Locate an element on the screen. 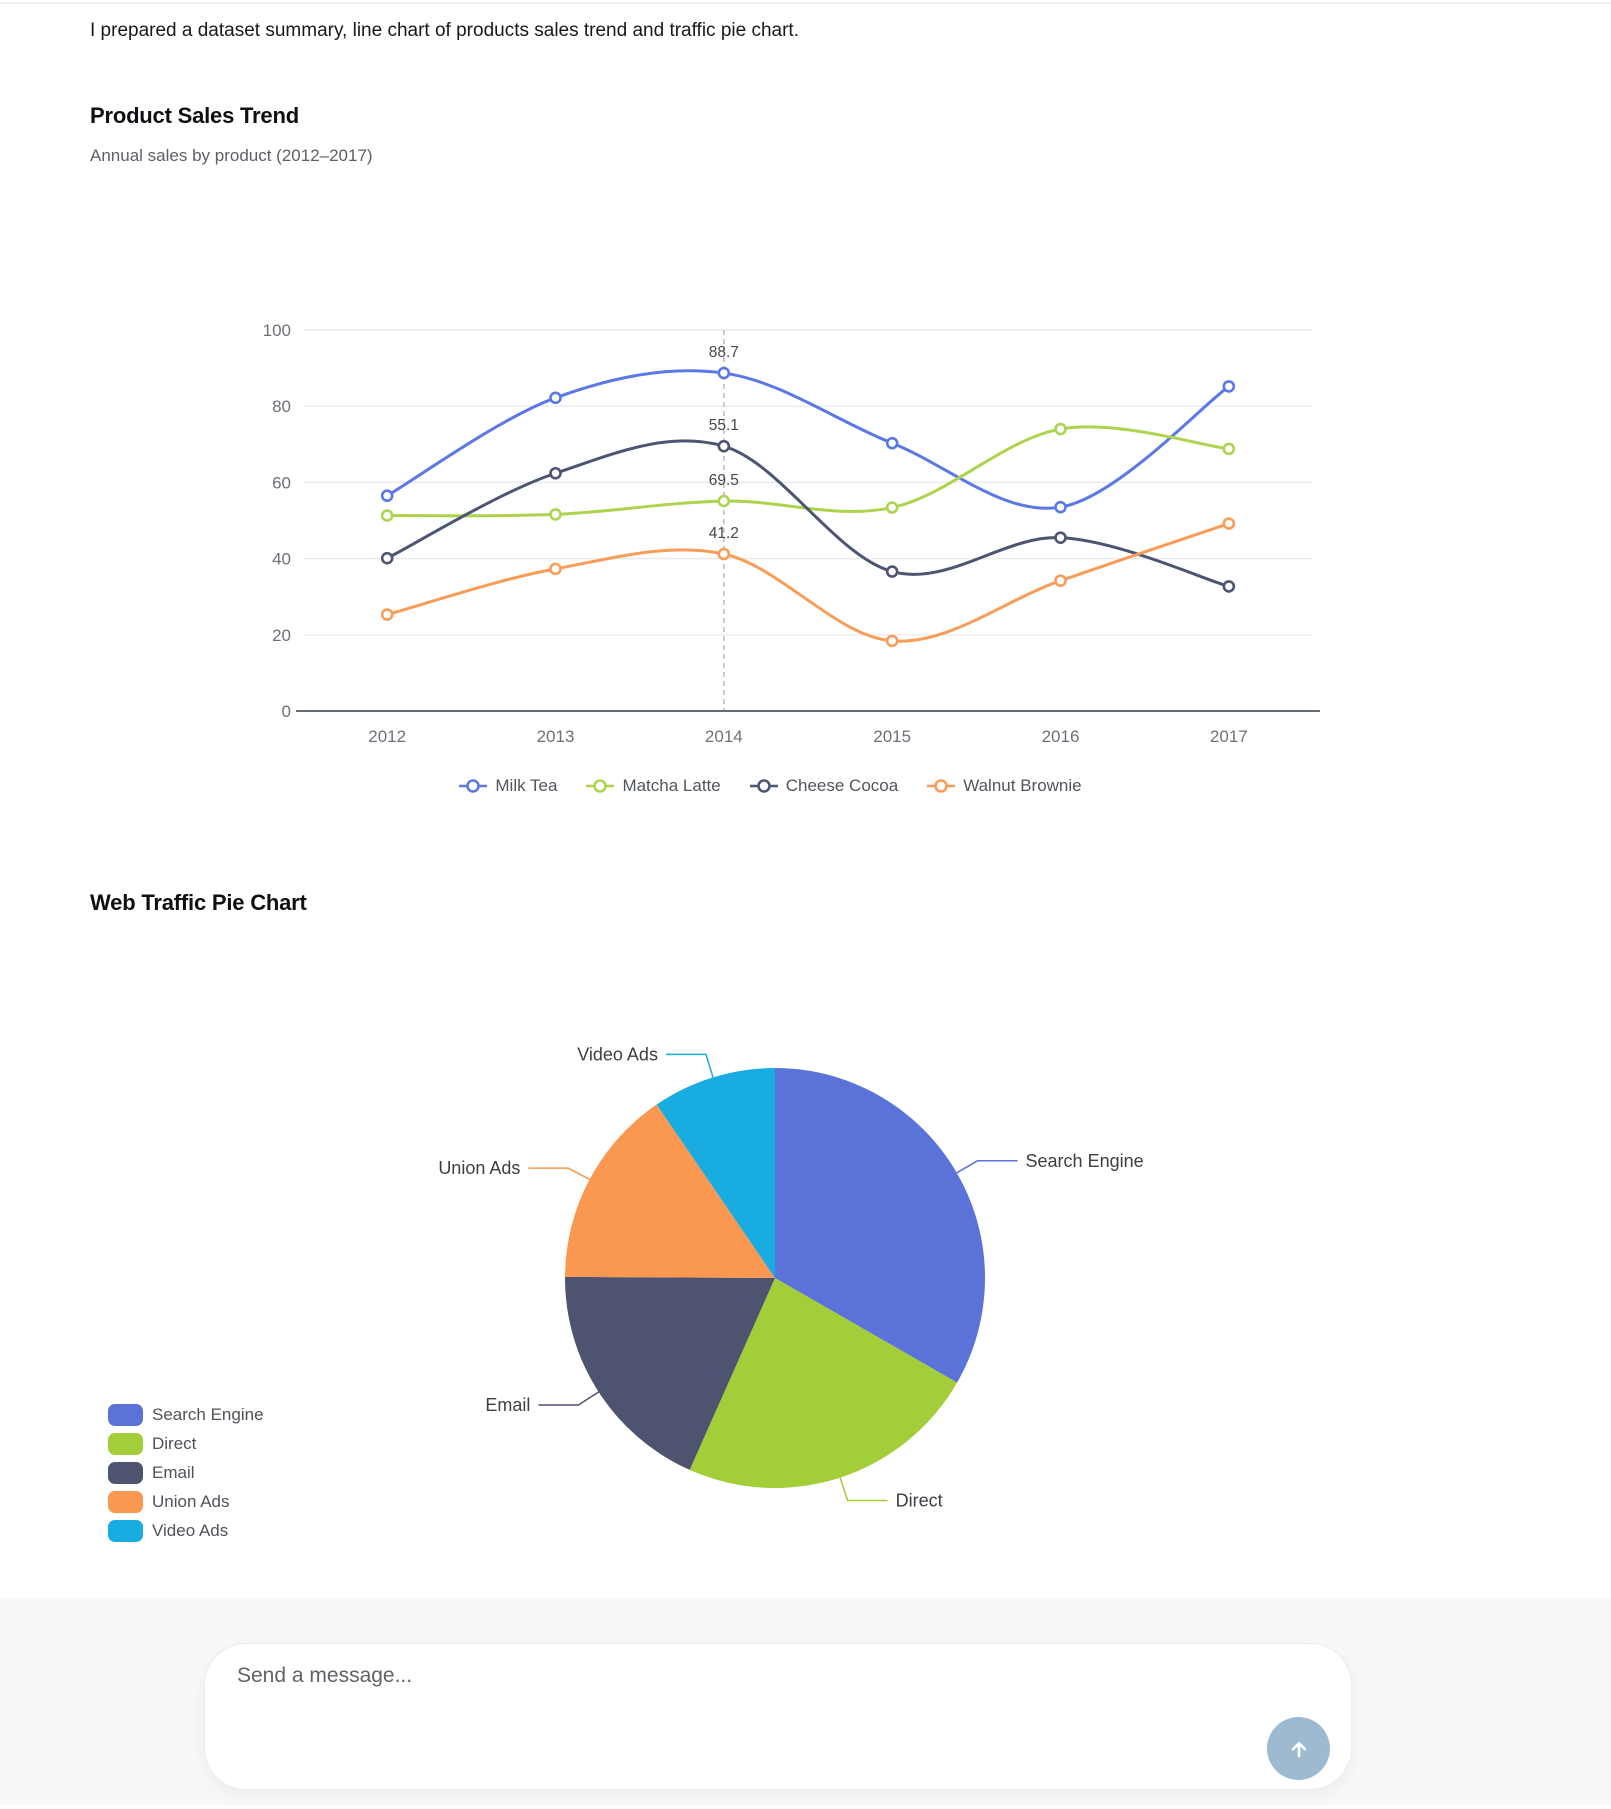  send-button is located at coordinates (1298, 1748).